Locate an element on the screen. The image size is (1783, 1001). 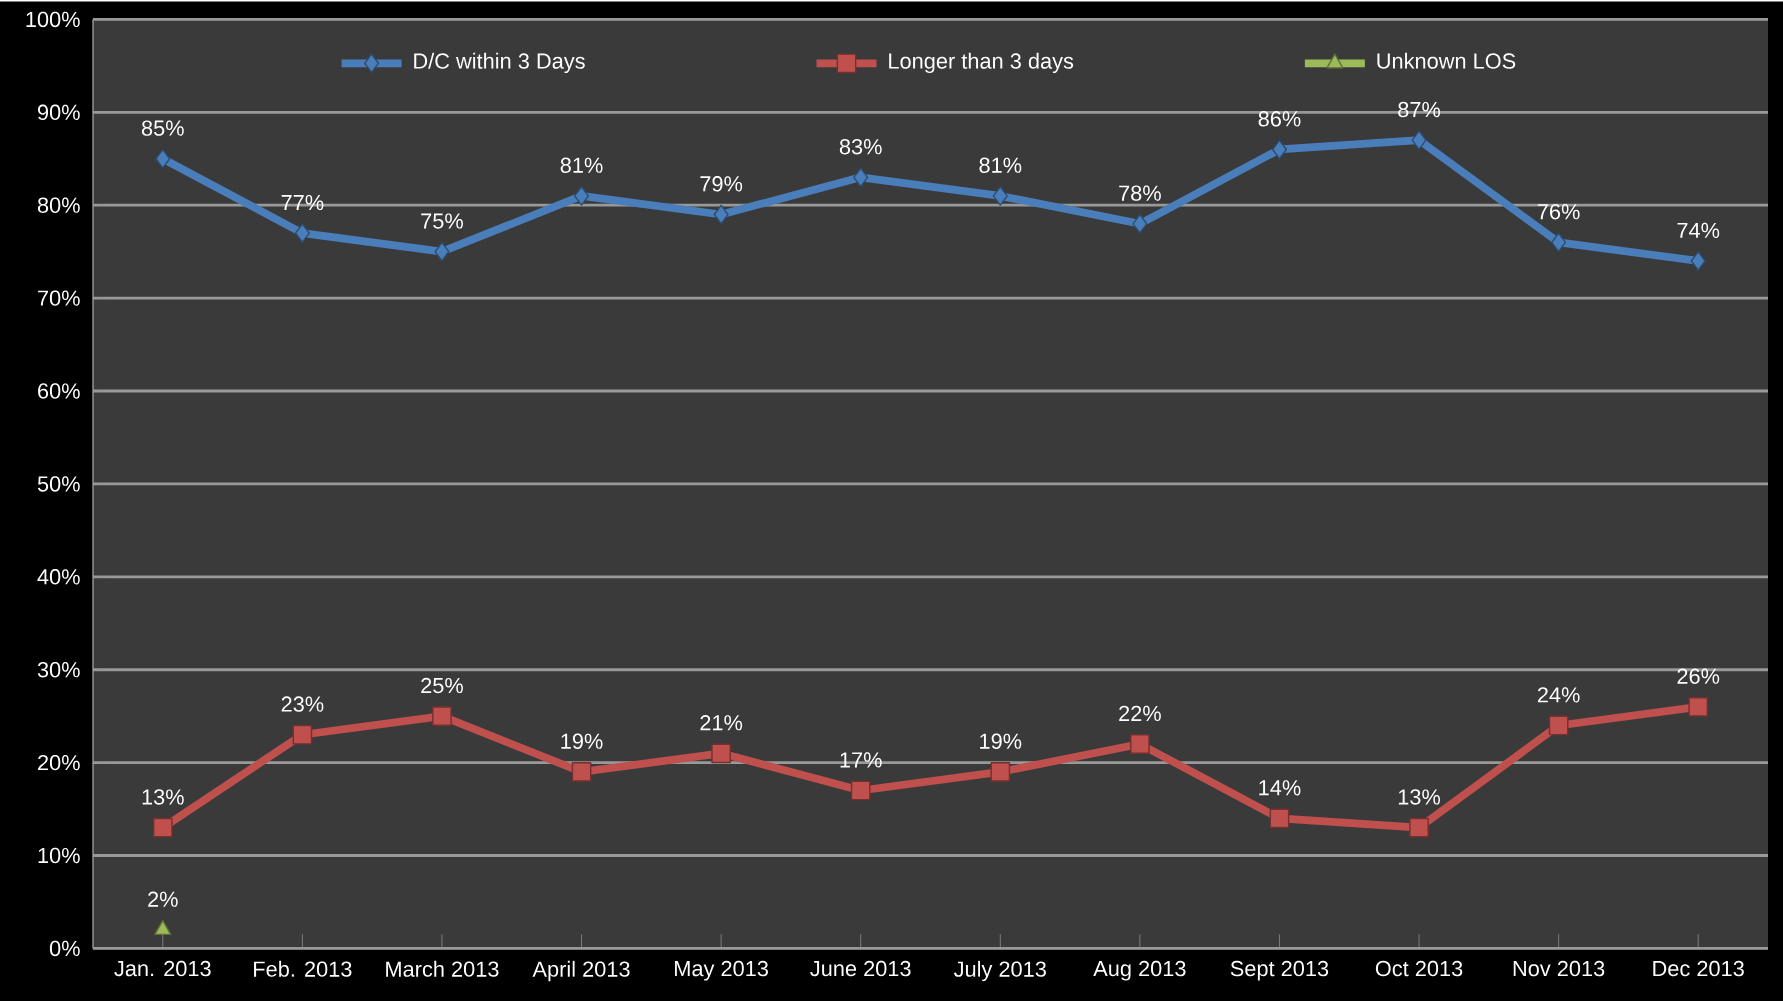
y-tick-label: 10% is located at coordinates (59, 855).